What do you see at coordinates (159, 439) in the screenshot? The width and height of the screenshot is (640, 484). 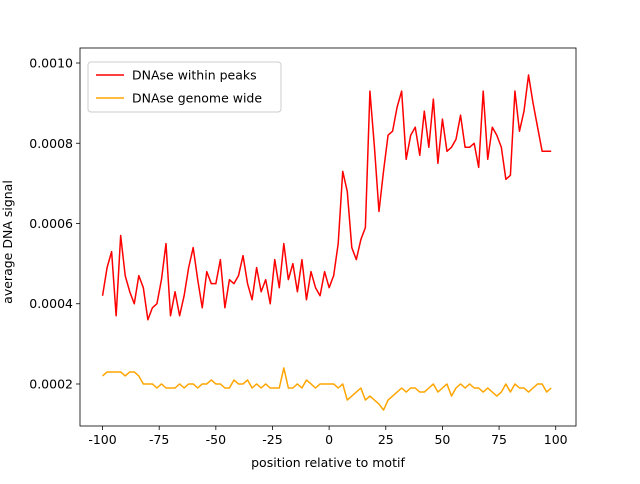 I see `x-tick-label: -75` at bounding box center [159, 439].